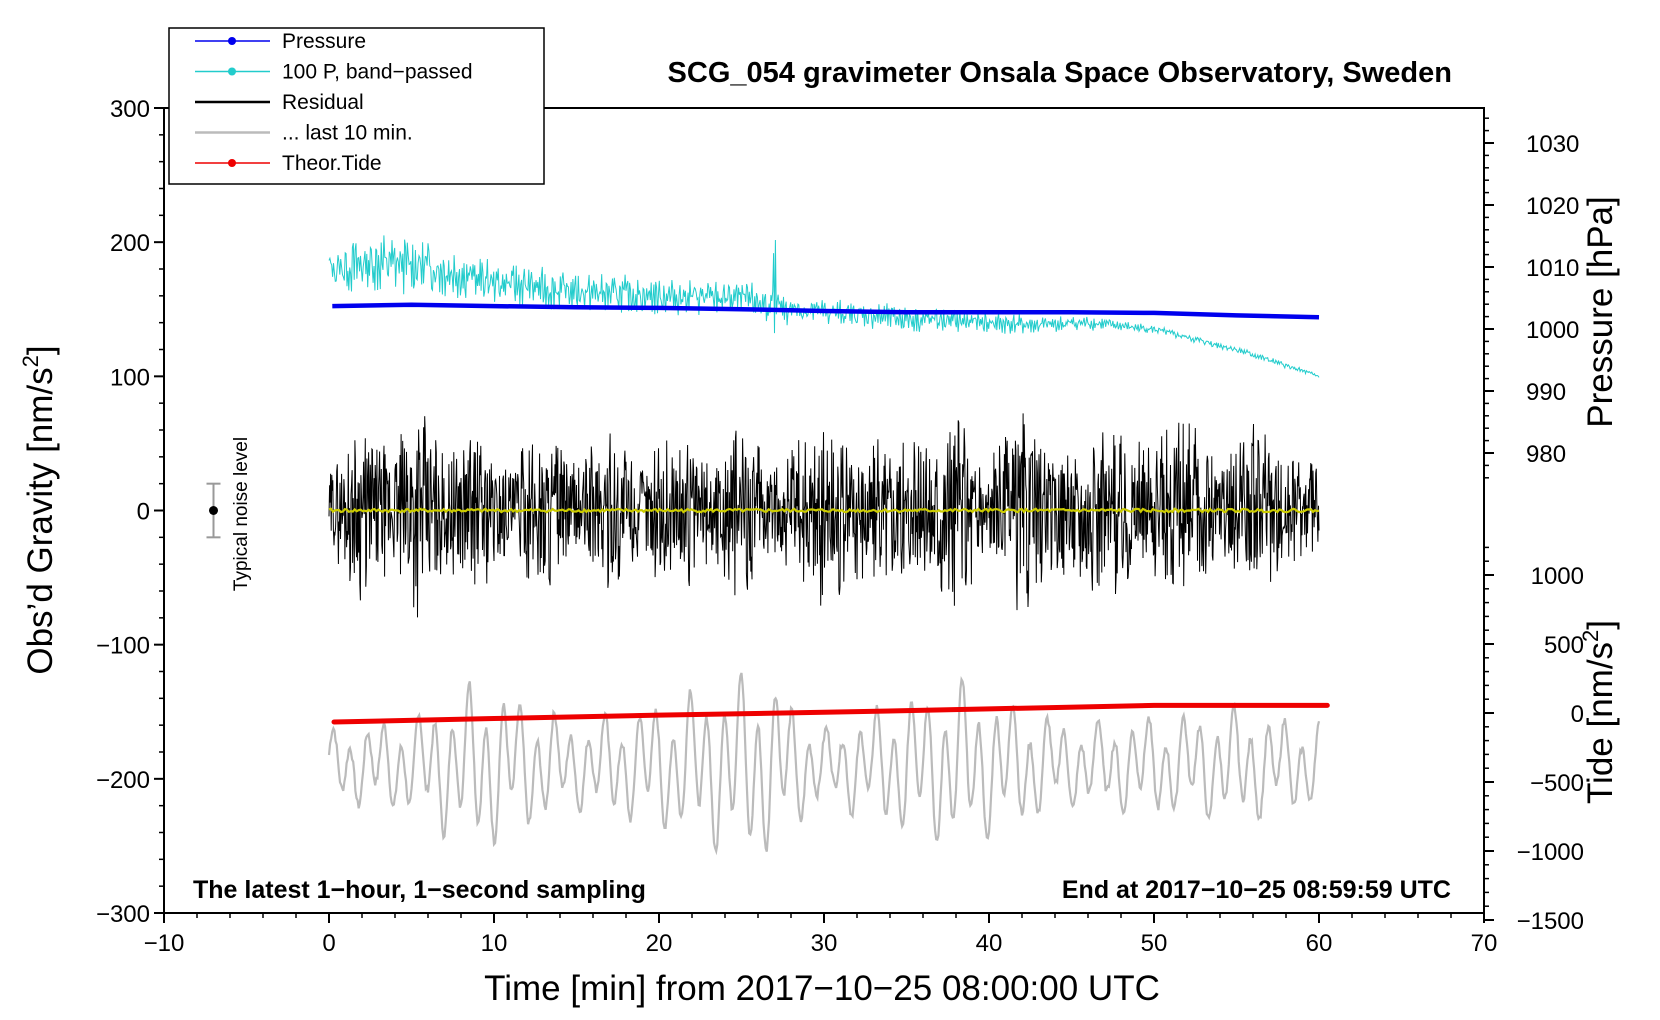 Image resolution: width=1660 pixels, height=1020 pixels. Describe the element at coordinates (822, 988) in the screenshot. I see `x-axis-label: Time [min] from 2017−10−25 08:00:00 UTC` at that location.